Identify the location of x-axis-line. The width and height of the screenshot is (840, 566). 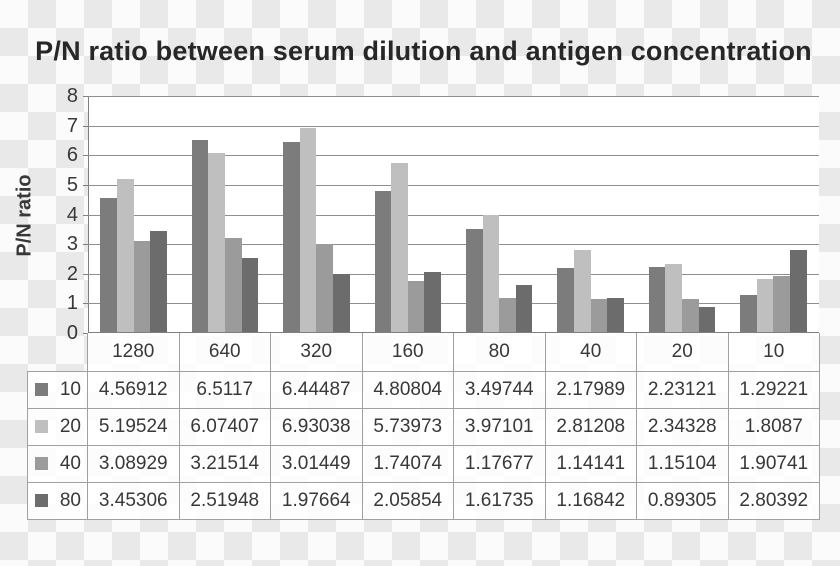
(453, 332).